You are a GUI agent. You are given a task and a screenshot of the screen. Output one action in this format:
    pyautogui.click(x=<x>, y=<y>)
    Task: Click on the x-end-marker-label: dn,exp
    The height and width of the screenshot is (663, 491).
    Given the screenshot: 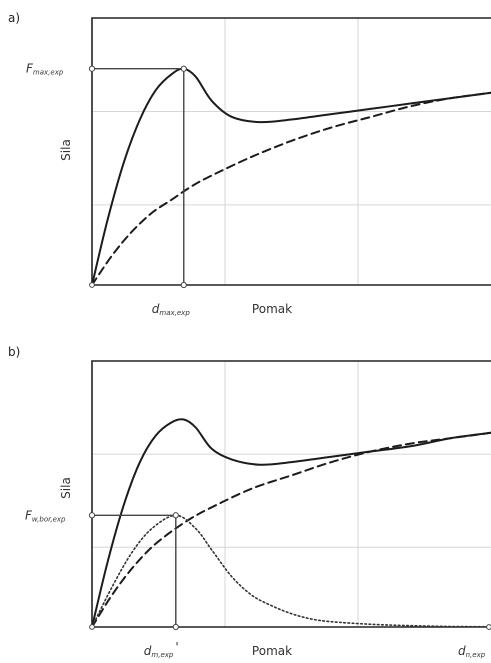 What is the action you would take?
    pyautogui.click(x=472, y=651)
    